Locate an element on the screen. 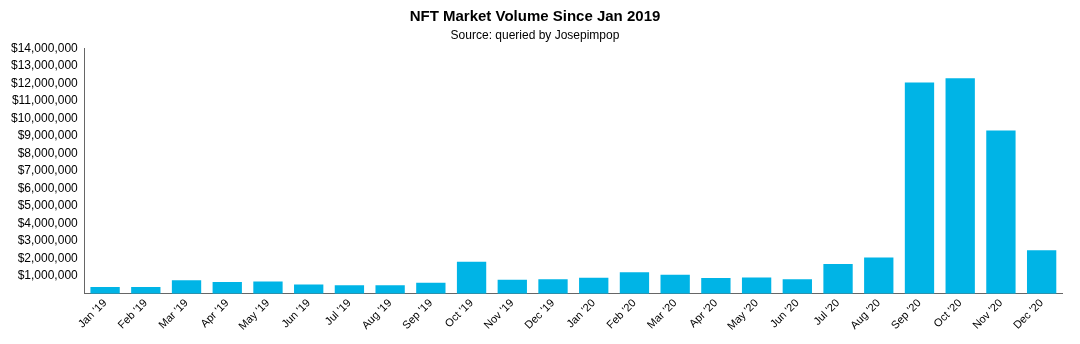 The width and height of the screenshot is (1080, 344). x-tick-label: Sep '20 is located at coordinates (906, 314).